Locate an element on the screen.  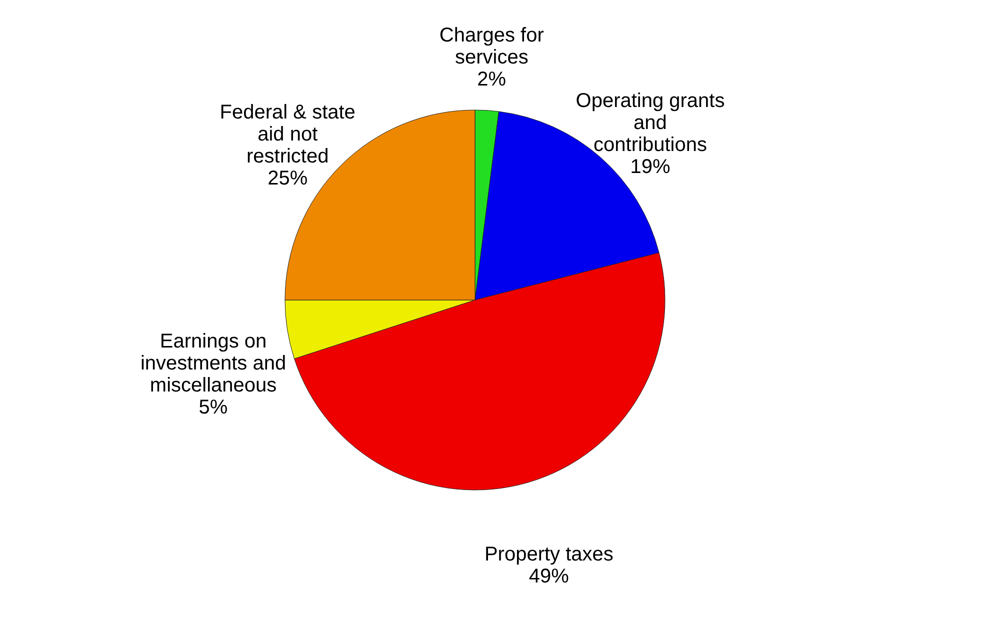
data-label: 19% is located at coordinates (650, 167).